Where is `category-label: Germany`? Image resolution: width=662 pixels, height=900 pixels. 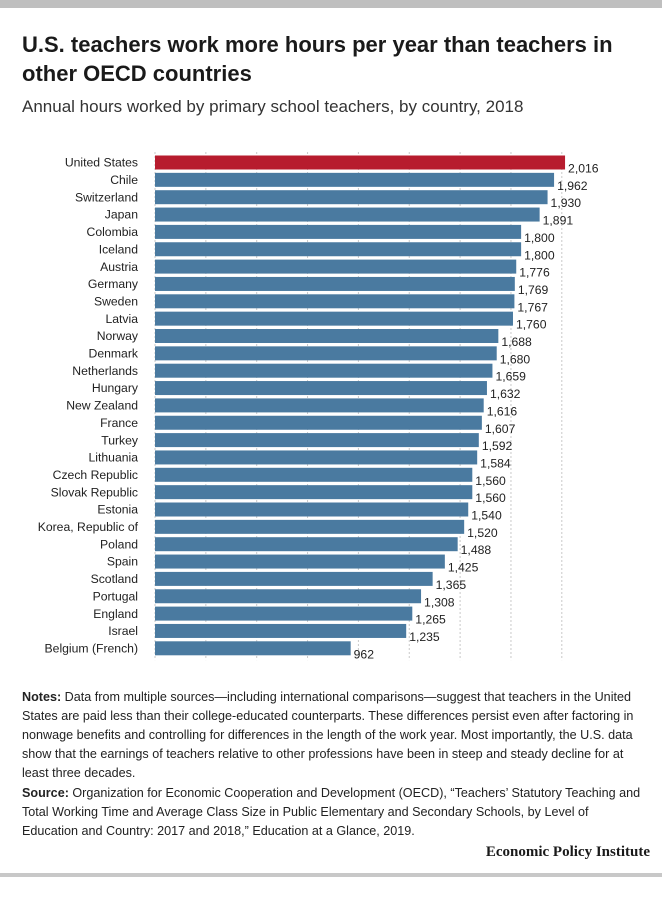 category-label: Germany is located at coordinates (113, 284).